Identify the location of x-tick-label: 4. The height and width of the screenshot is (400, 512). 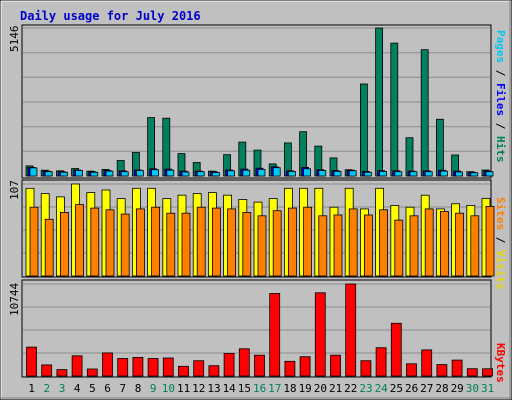
(77, 388).